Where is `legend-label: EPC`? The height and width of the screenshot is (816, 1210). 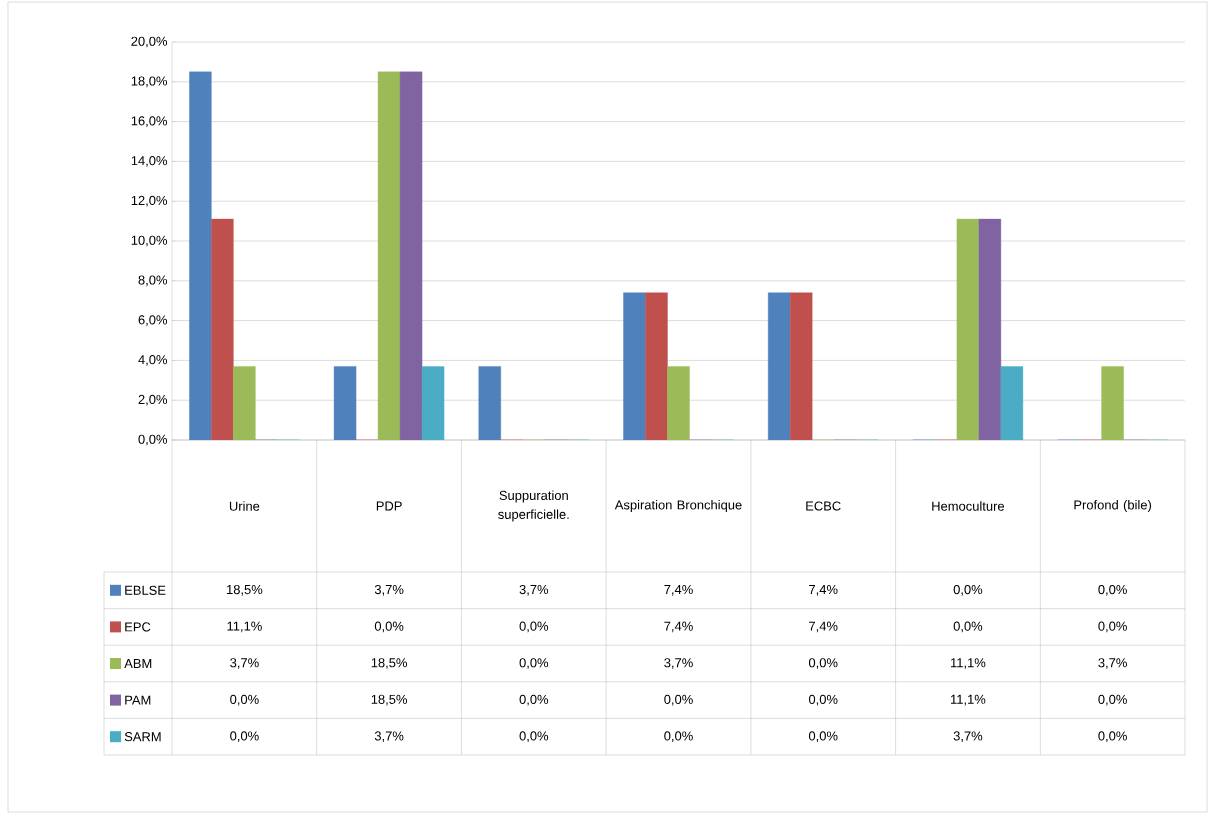 legend-label: EPC is located at coordinates (138, 627).